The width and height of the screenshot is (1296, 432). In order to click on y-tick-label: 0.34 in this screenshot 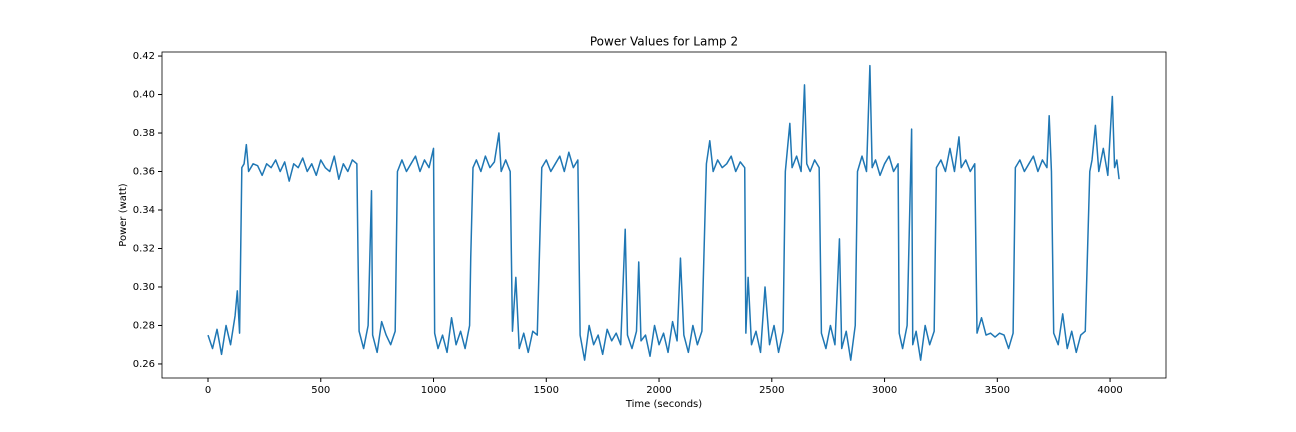, I will do `click(144, 210)`.